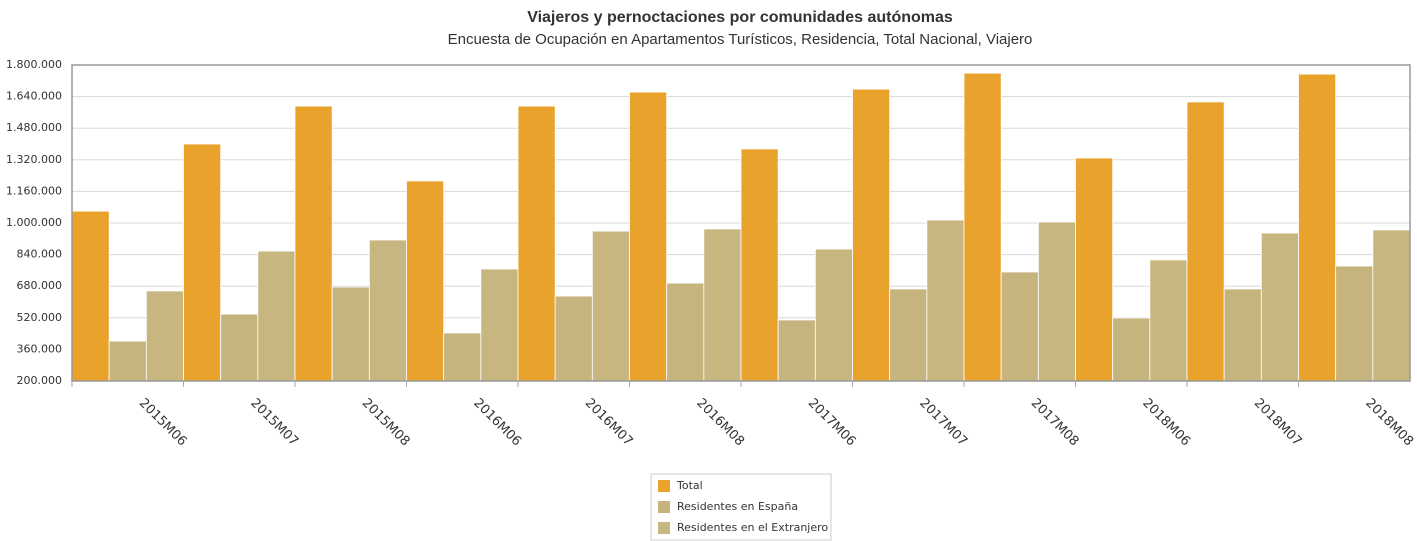 The image size is (1417, 541). What do you see at coordinates (737, 506) in the screenshot?
I see `legend-label: Residentes en España` at bounding box center [737, 506].